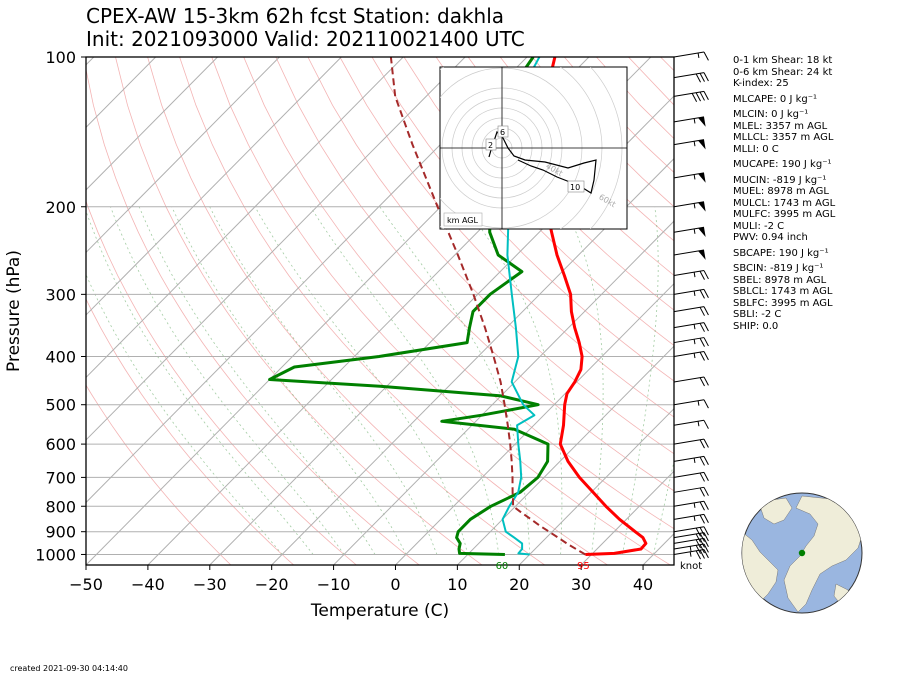 The width and height of the screenshot is (906, 675). What do you see at coordinates (334, 584) in the screenshot?
I see `x-tick-label: −10` at bounding box center [334, 584].